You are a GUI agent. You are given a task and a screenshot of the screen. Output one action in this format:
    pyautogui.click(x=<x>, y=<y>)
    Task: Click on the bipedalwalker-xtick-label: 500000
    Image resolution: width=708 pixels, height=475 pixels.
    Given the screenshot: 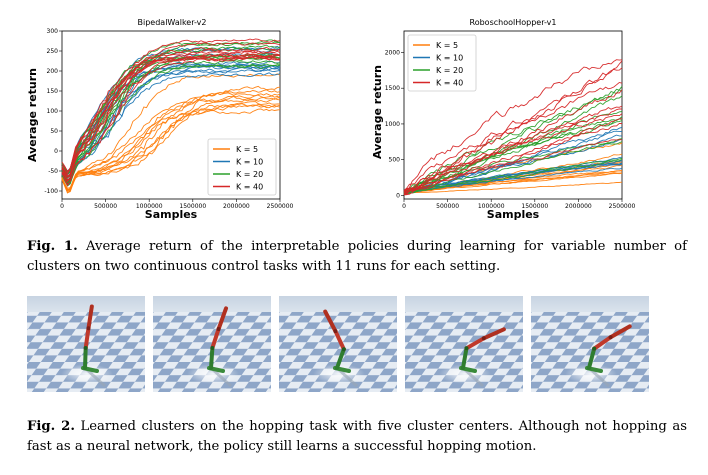 What is the action you would take?
    pyautogui.click(x=105, y=206)
    